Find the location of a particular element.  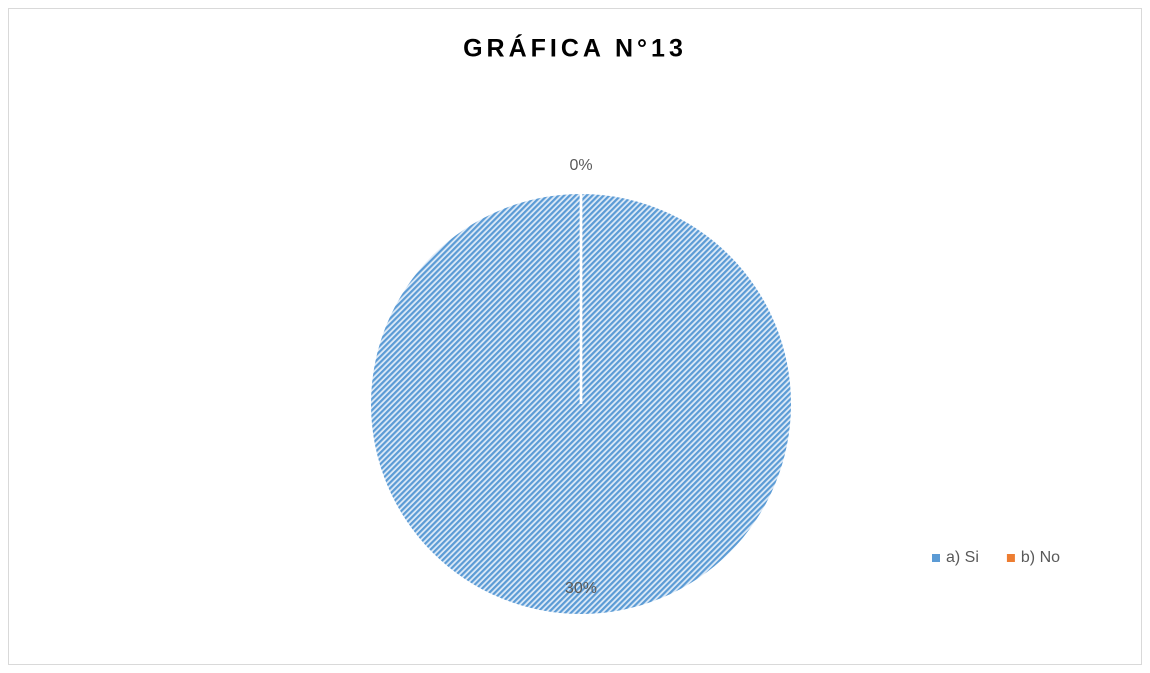

data-label: 0% is located at coordinates (580, 165).